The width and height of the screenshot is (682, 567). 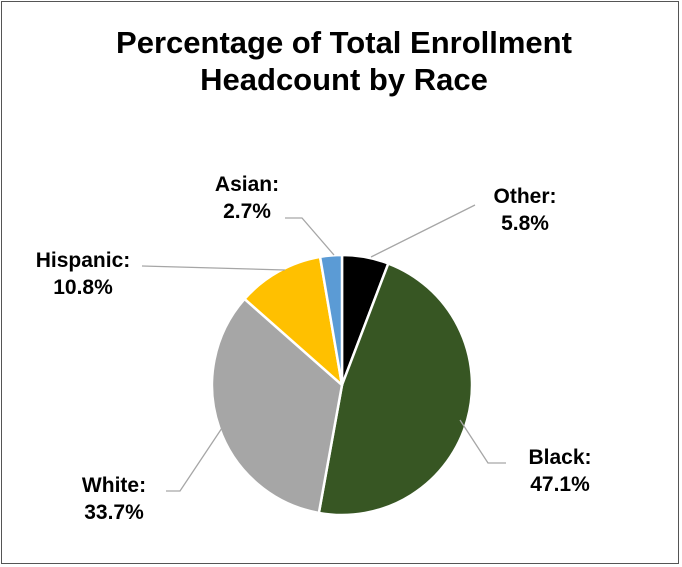 I want to click on pie-slice-hispanic, so click(x=293, y=321).